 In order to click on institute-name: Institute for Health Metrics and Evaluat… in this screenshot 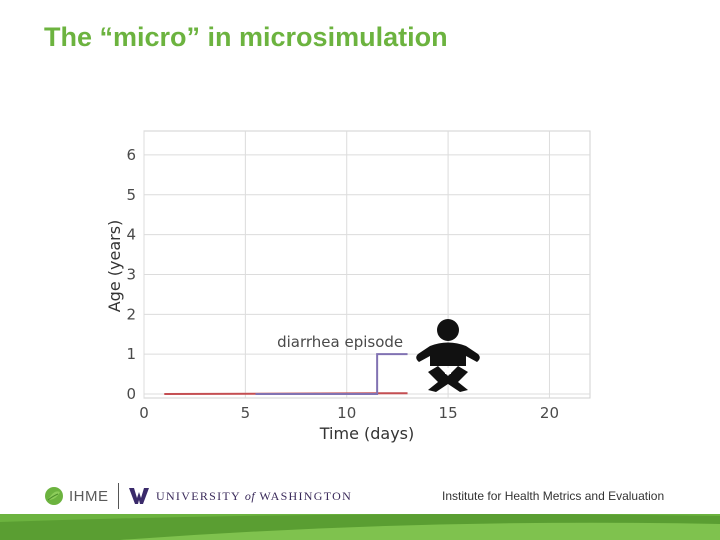, I will do `click(553, 496)`.